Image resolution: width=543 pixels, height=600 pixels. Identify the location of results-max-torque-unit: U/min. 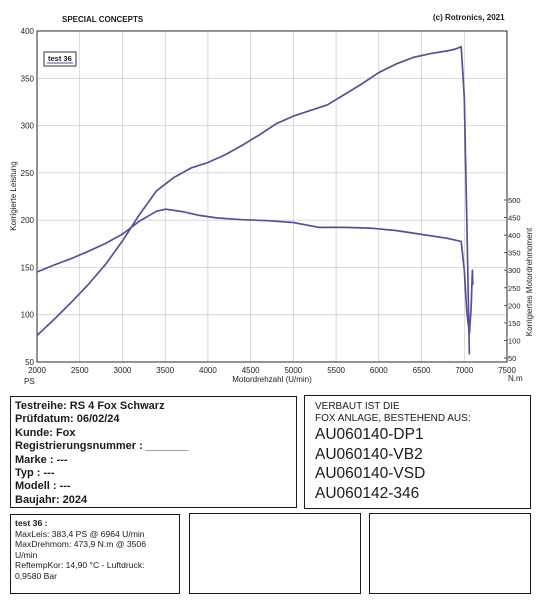
(26, 554).